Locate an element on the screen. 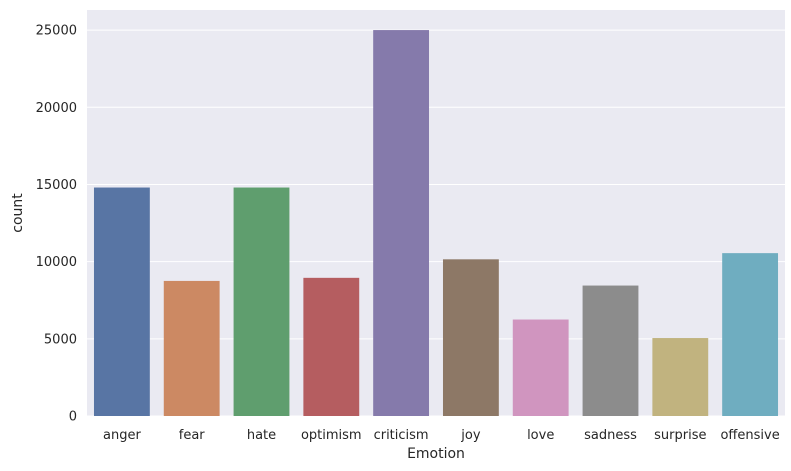  y-tick-label: 10000 is located at coordinates (56, 262).